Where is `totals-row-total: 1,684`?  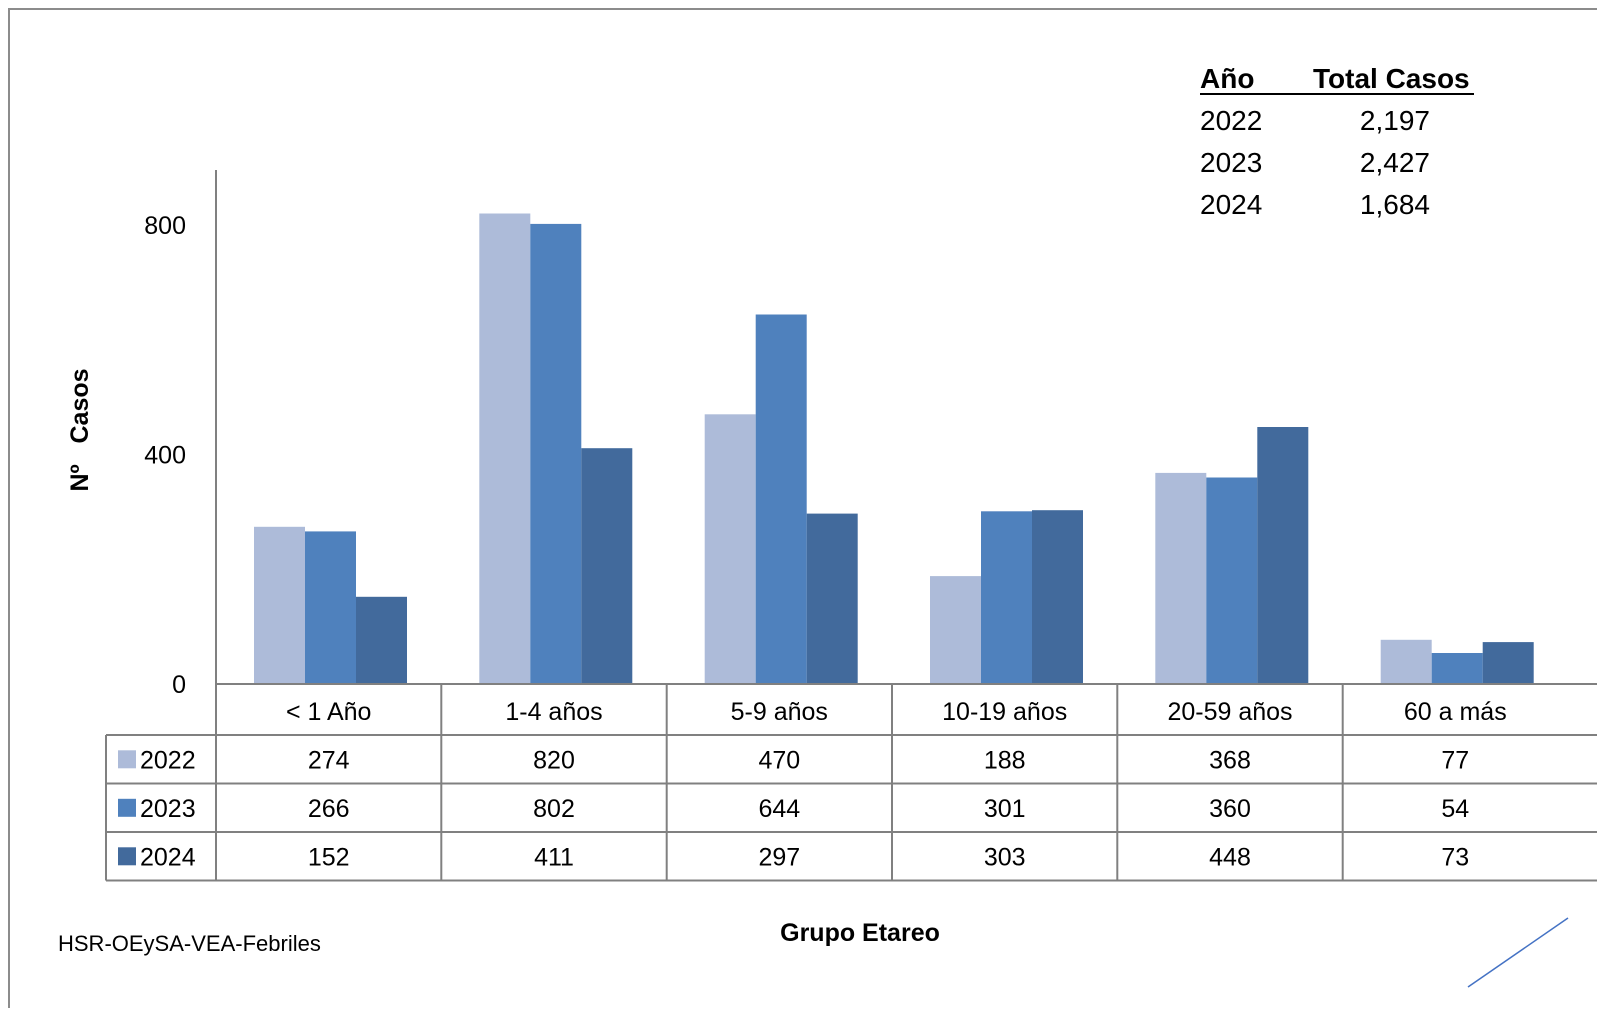 totals-row-total: 1,684 is located at coordinates (1395, 204).